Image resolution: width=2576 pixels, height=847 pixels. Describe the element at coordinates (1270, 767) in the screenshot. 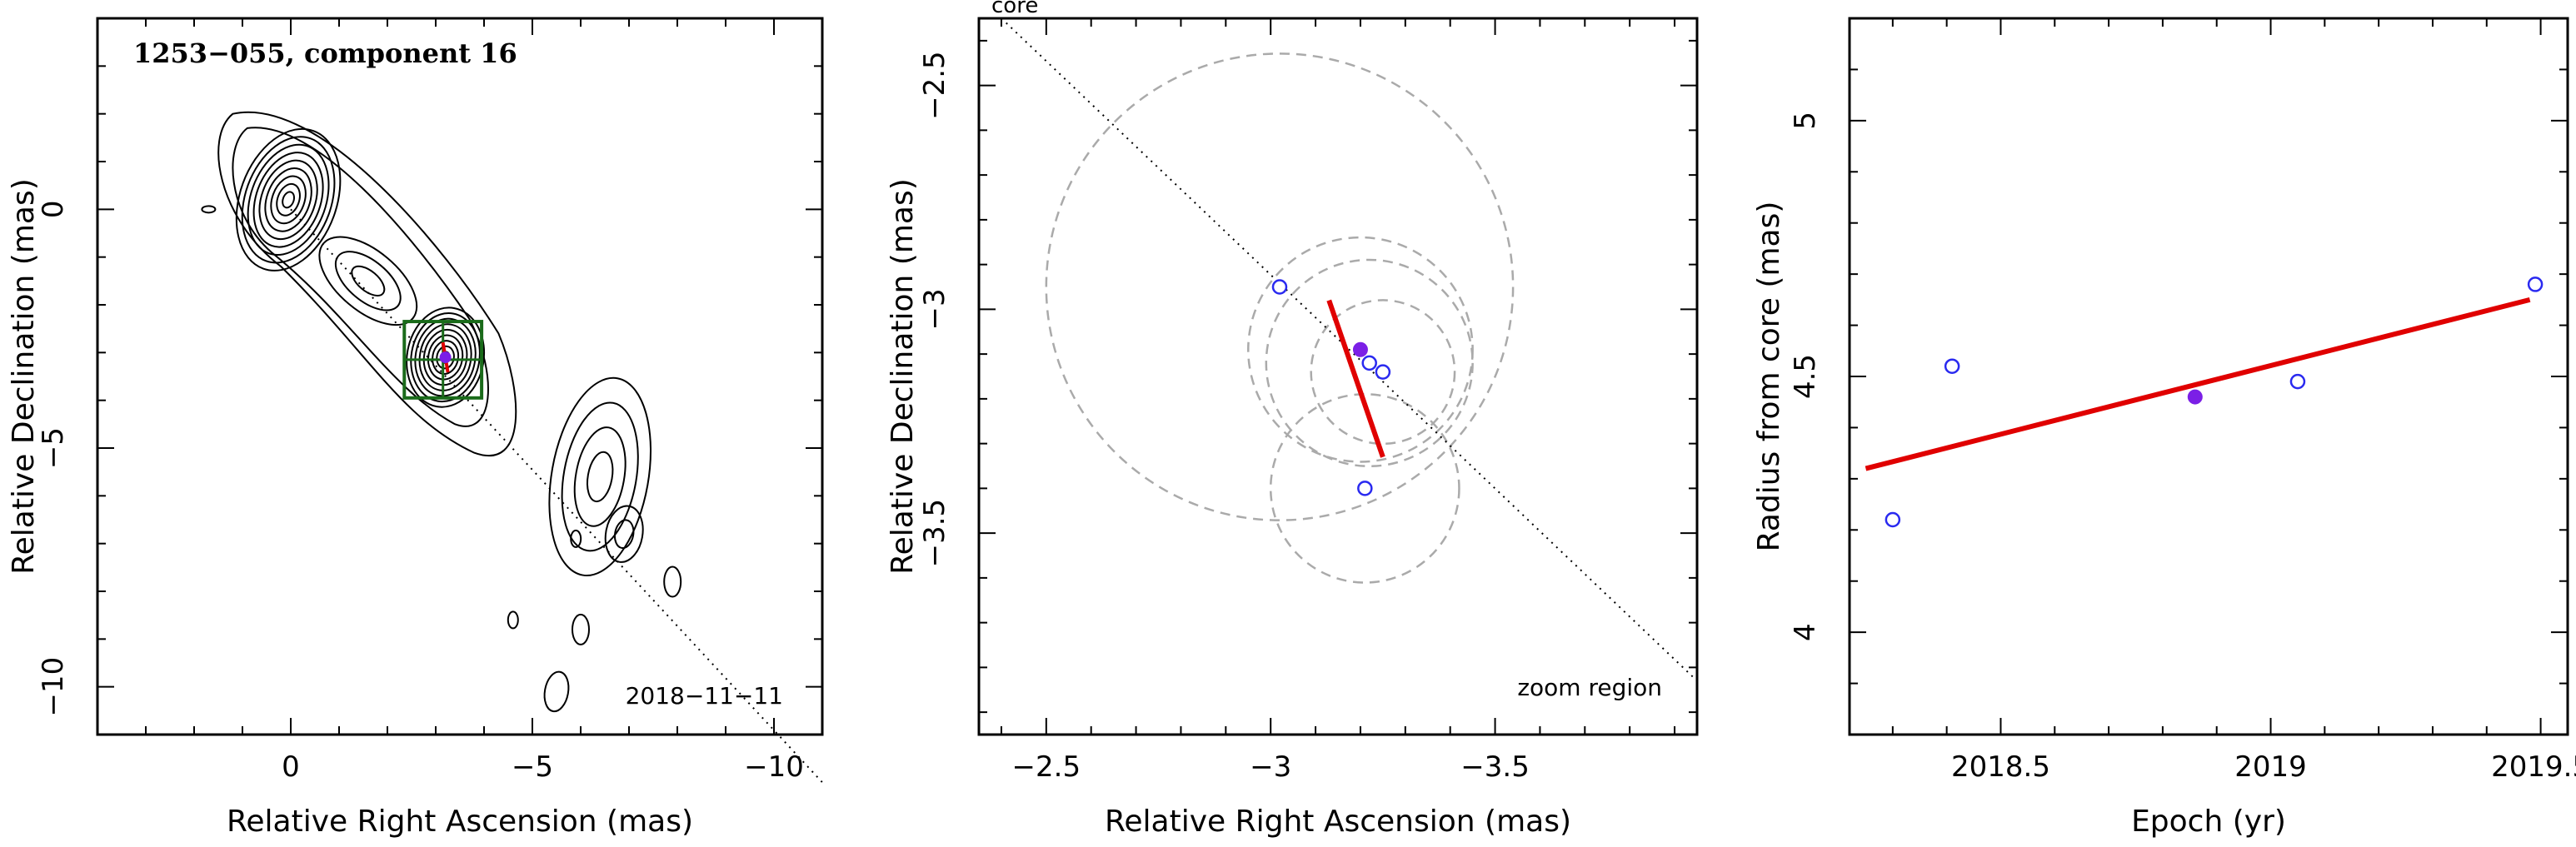

I see `mid-x-tick-label: −3` at that location.